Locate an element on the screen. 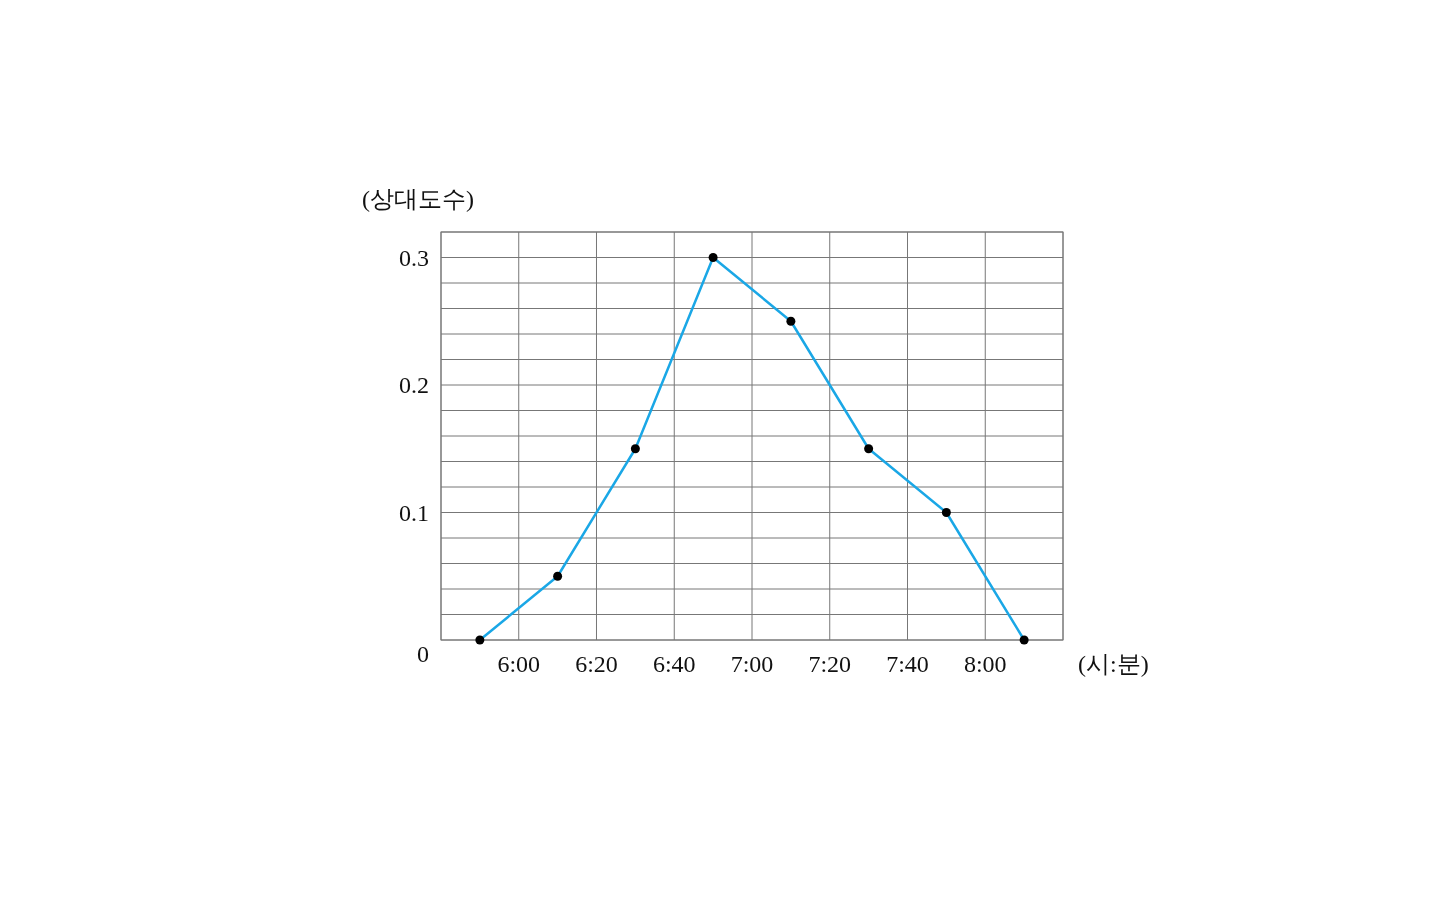  ytick: 0.2 is located at coordinates (414, 385).